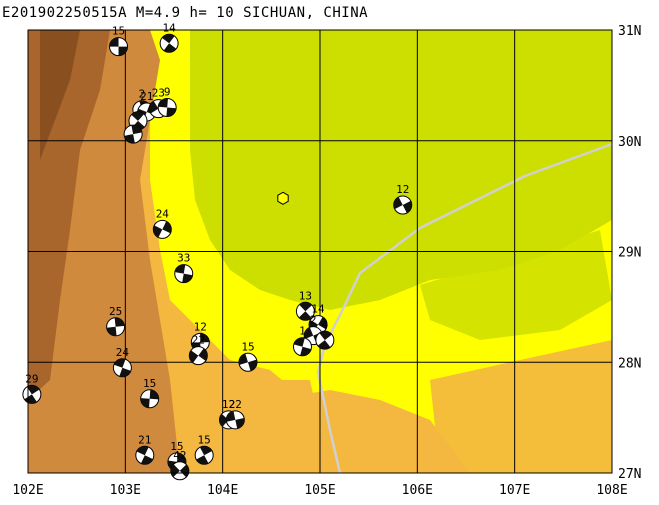 The height and width of the screenshot is (505, 659). I want to click on mechanism-depth-label: 9, so click(167, 92).